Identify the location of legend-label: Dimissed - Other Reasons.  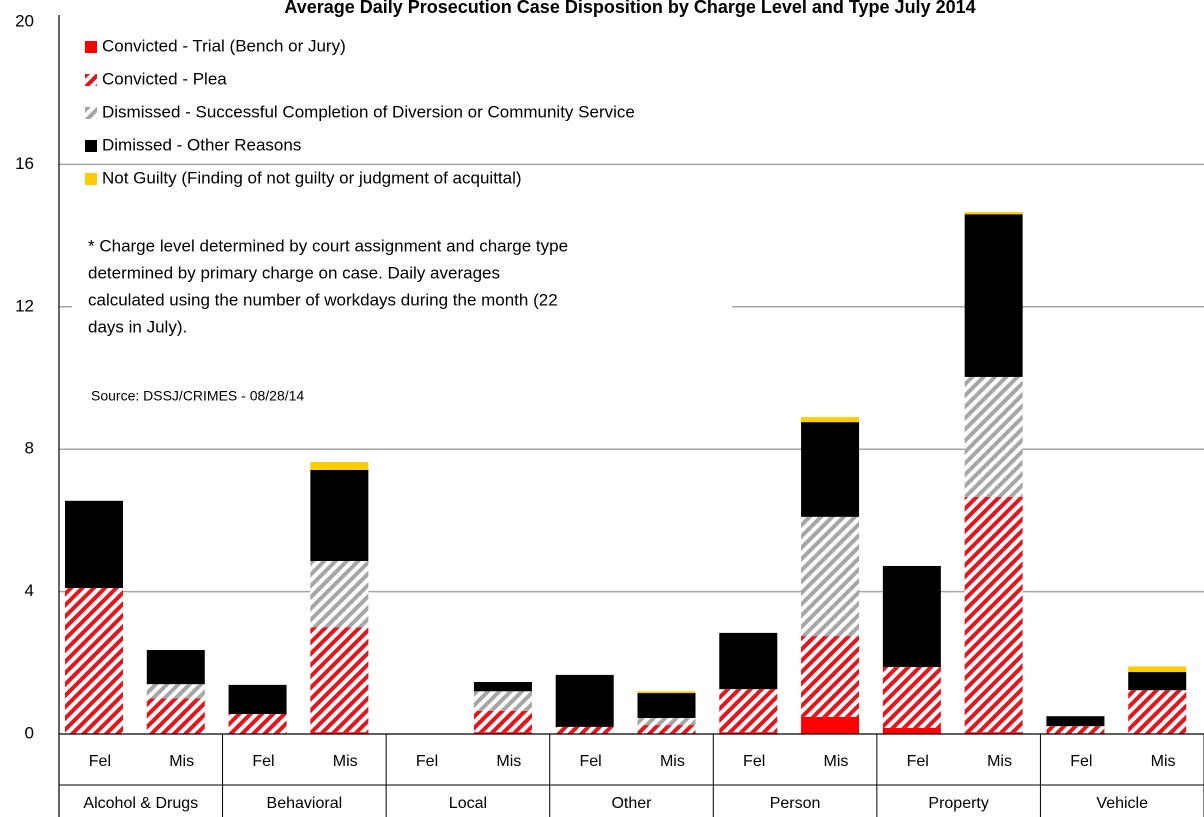
(201, 144).